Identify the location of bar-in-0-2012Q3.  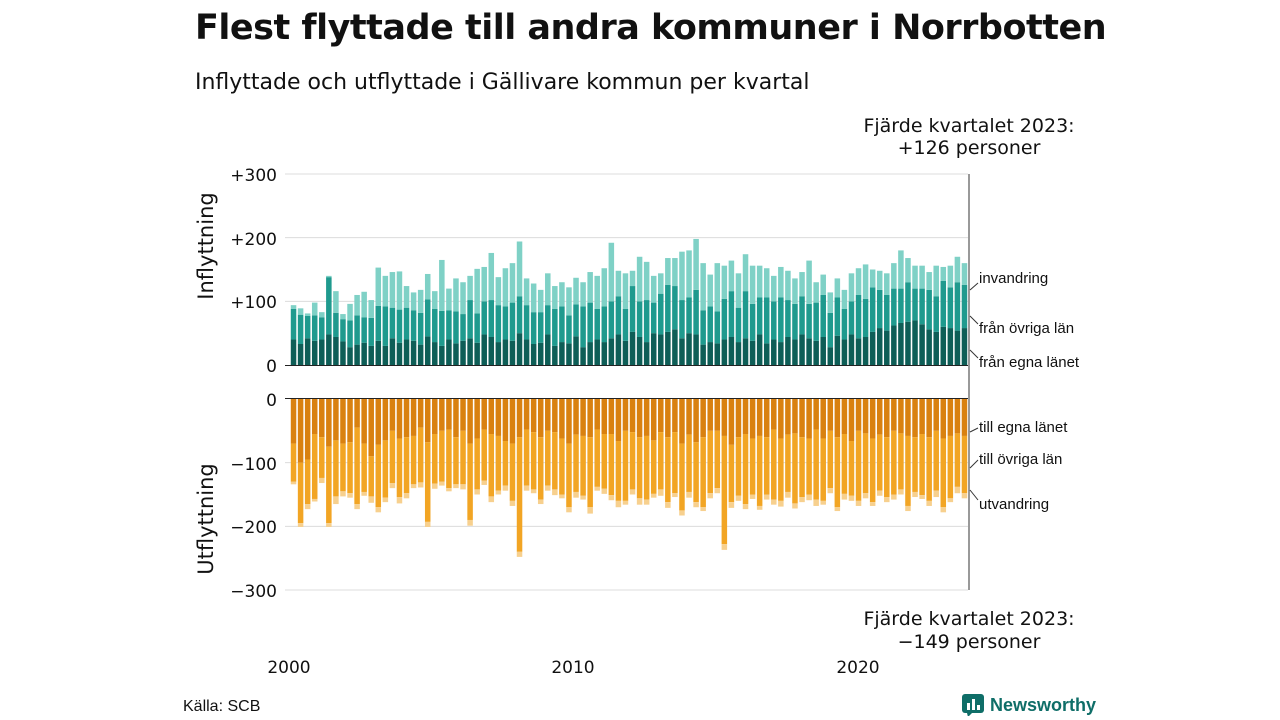
(646, 353).